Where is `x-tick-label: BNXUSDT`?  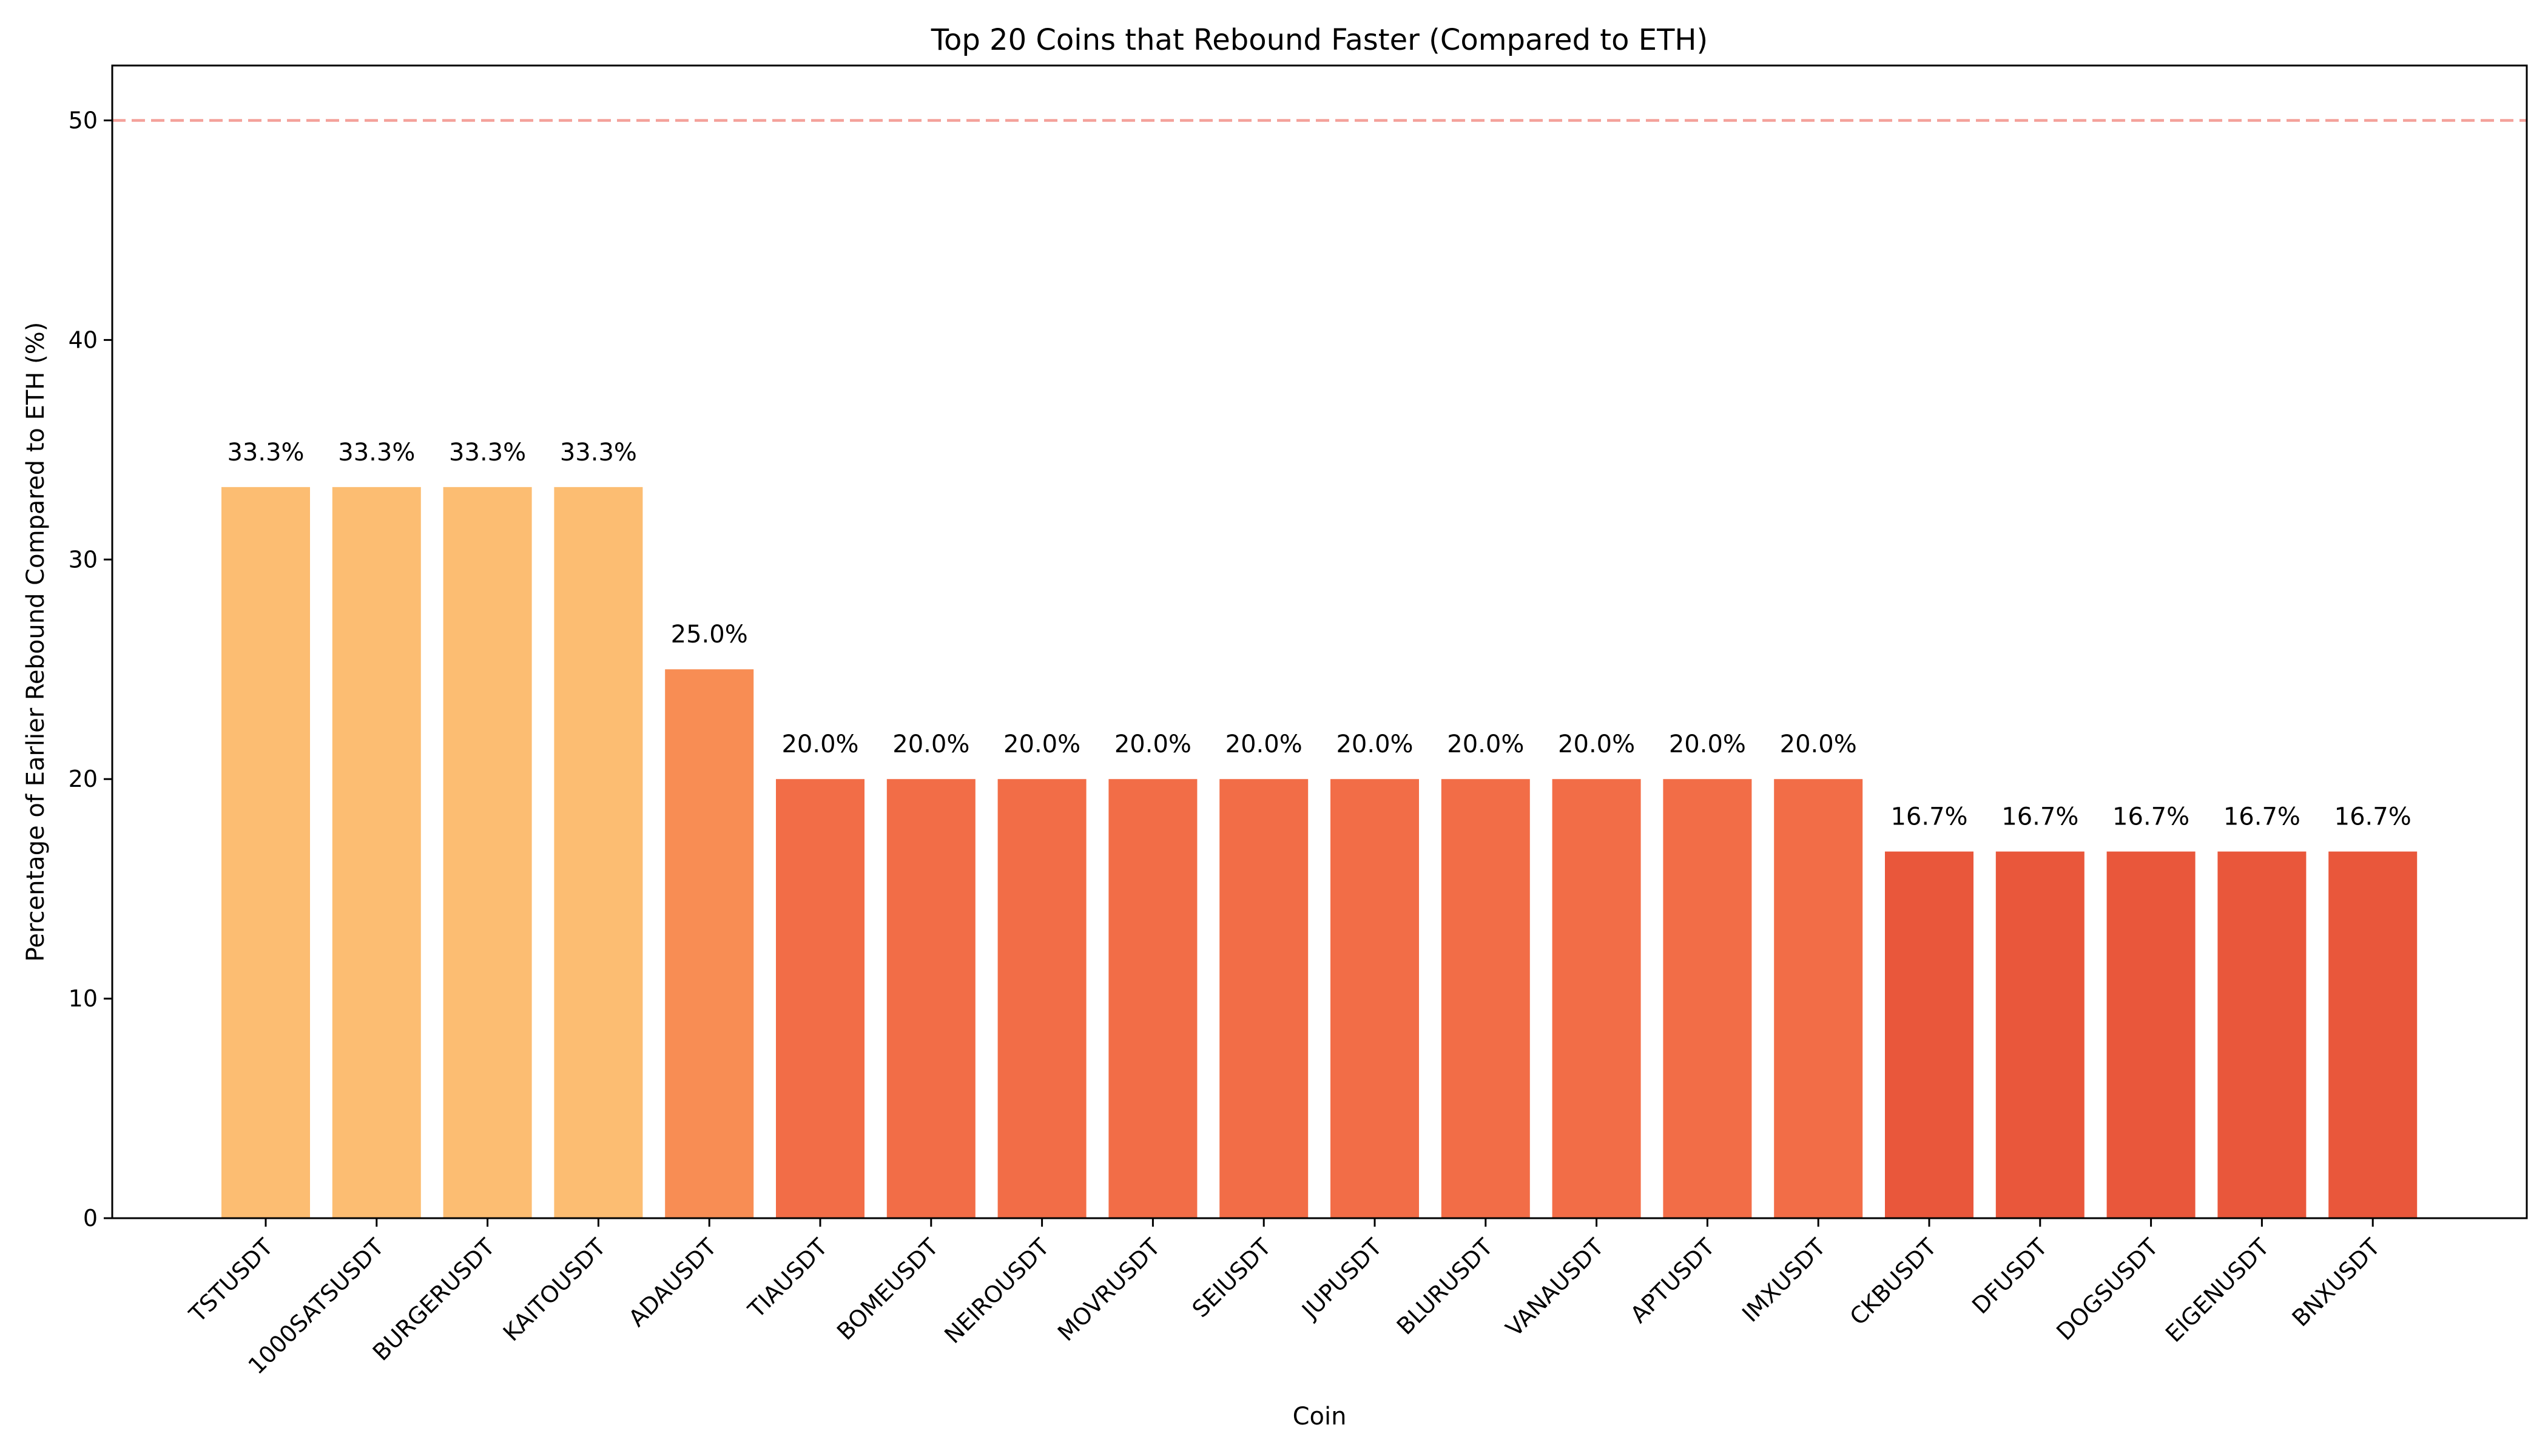 x-tick-label: BNXUSDT is located at coordinates (2336, 1282).